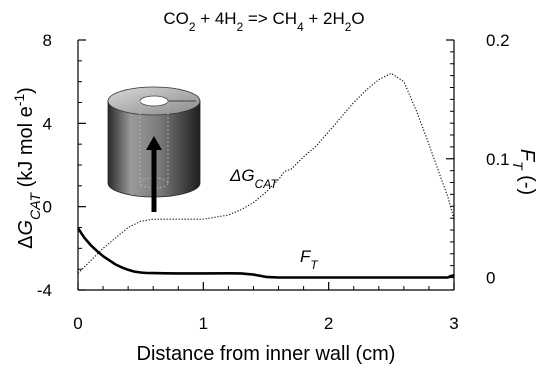 Image resolution: width=549 pixels, height=372 pixels. What do you see at coordinates (498, 40) in the screenshot?
I see `y-right-tick-label: 0.2` at bounding box center [498, 40].